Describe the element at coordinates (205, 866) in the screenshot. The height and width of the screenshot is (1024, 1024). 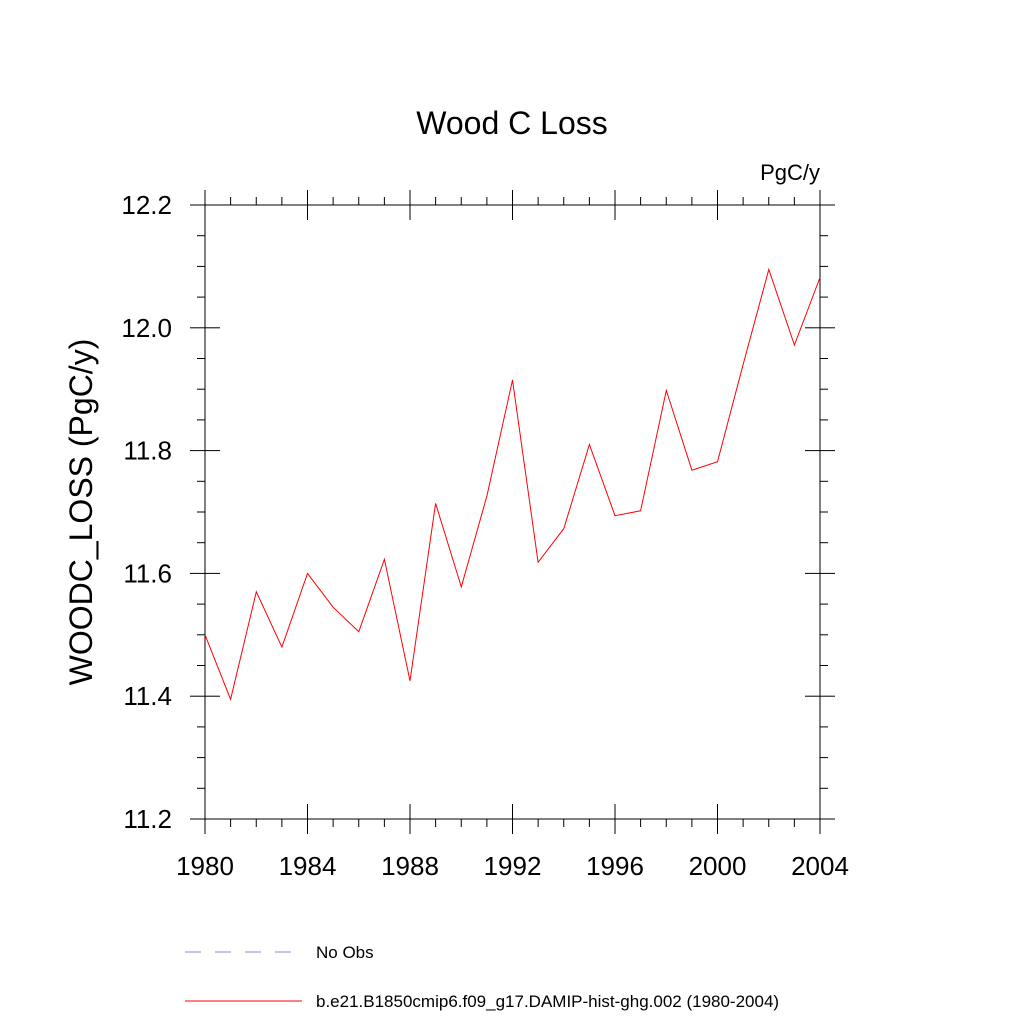
I see `x-tick-label: 1980` at that location.